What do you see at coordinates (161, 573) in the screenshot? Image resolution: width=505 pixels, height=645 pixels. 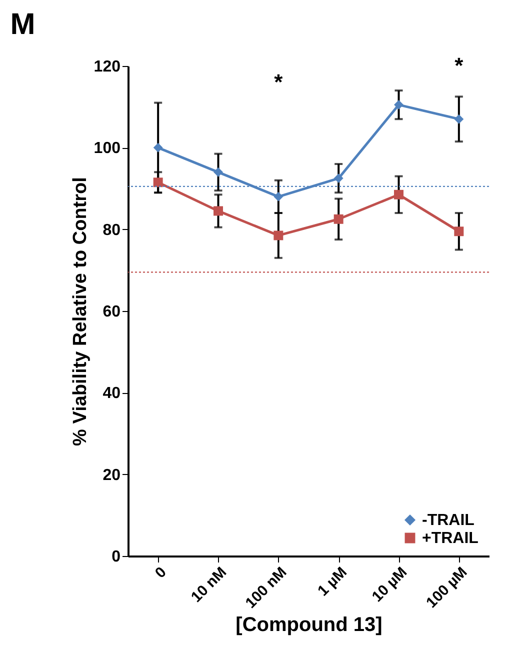 I see `x-tick-label: 0` at bounding box center [161, 573].